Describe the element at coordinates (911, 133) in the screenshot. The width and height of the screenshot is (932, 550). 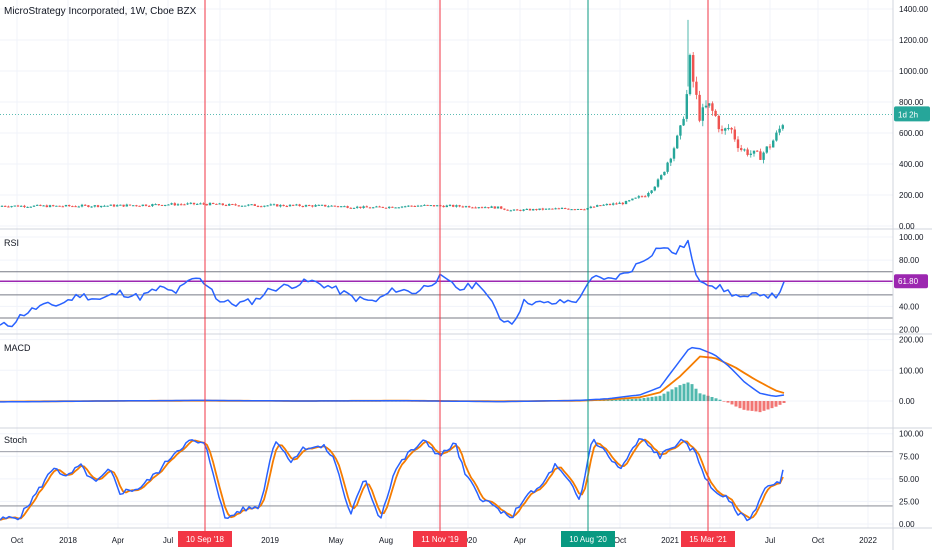
I see `price-tick-label: 600.00` at that location.